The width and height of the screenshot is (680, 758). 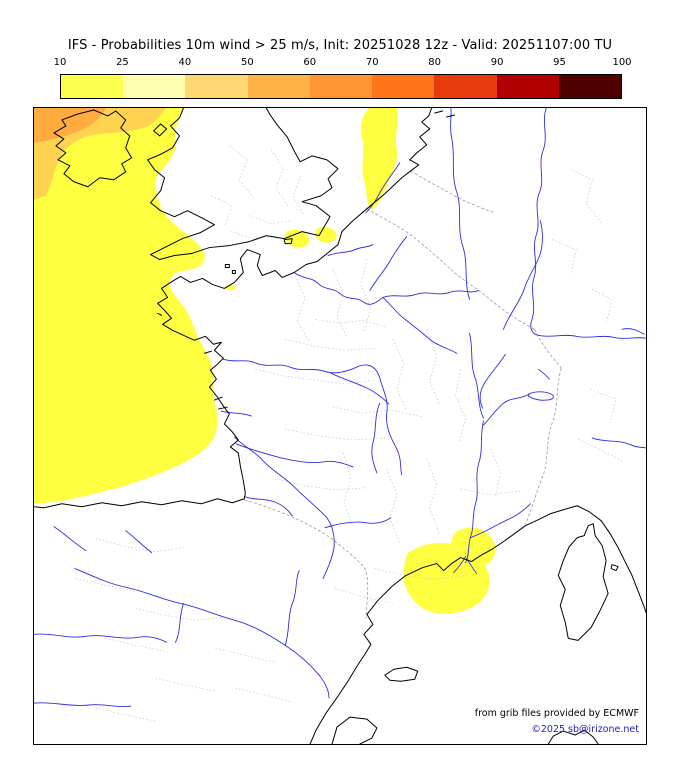 I want to click on colorbar-tick-label: 50, so click(x=247, y=62).